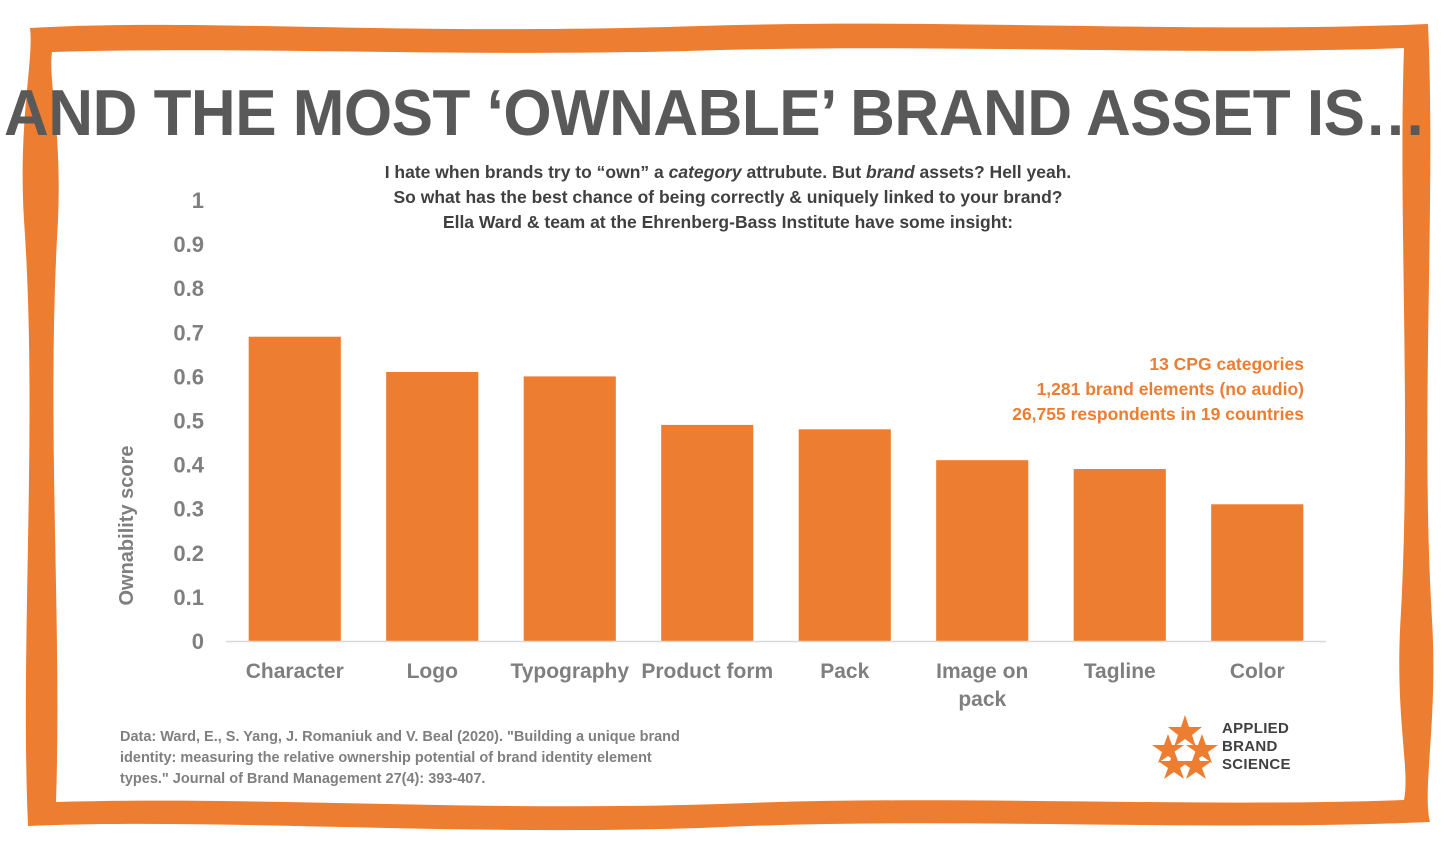 This screenshot has height=849, width=1456. Describe the element at coordinates (188, 376) in the screenshot. I see `y-tick-label: 0.6` at that location.